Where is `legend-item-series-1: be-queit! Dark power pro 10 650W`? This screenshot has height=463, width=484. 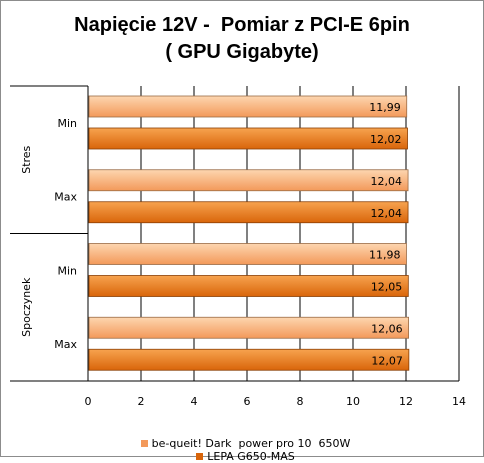 legend-item-series-1: be-queit! Dark power pro 10 650W is located at coordinates (245, 443).